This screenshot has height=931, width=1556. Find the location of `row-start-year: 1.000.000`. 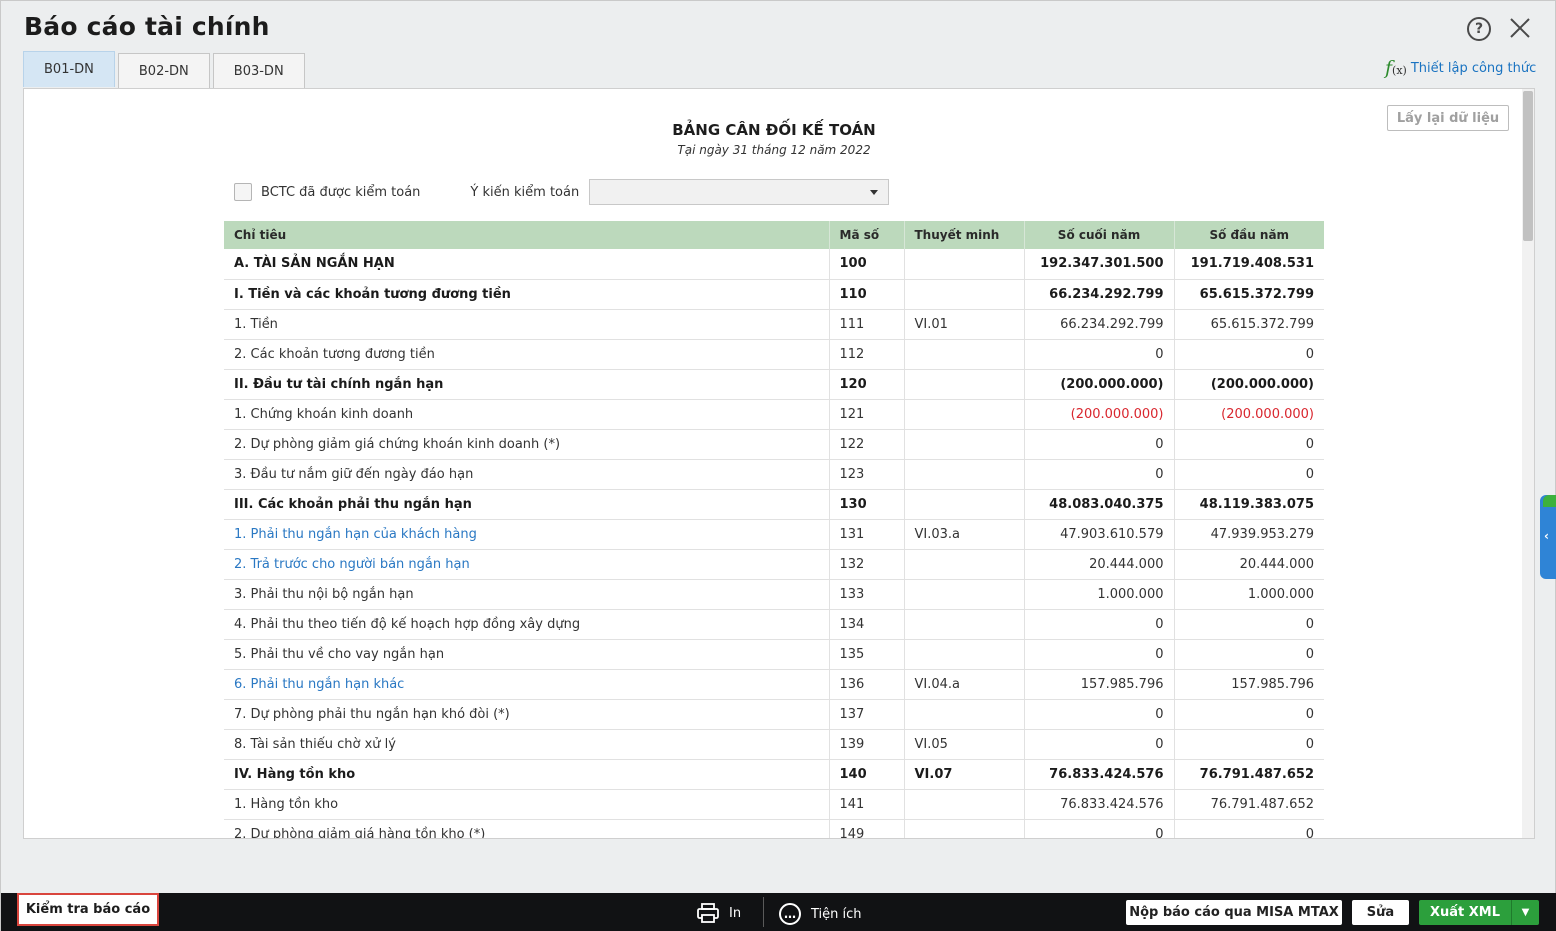

row-start-year: 1.000.000 is located at coordinates (1249, 594).